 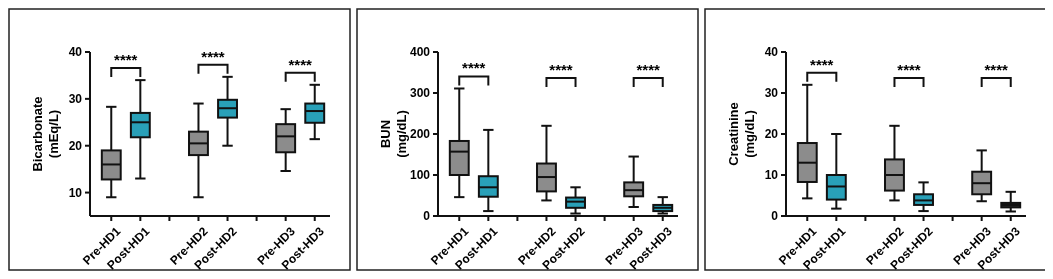 I want to click on y-tick-label: 300, so click(x=420, y=93).